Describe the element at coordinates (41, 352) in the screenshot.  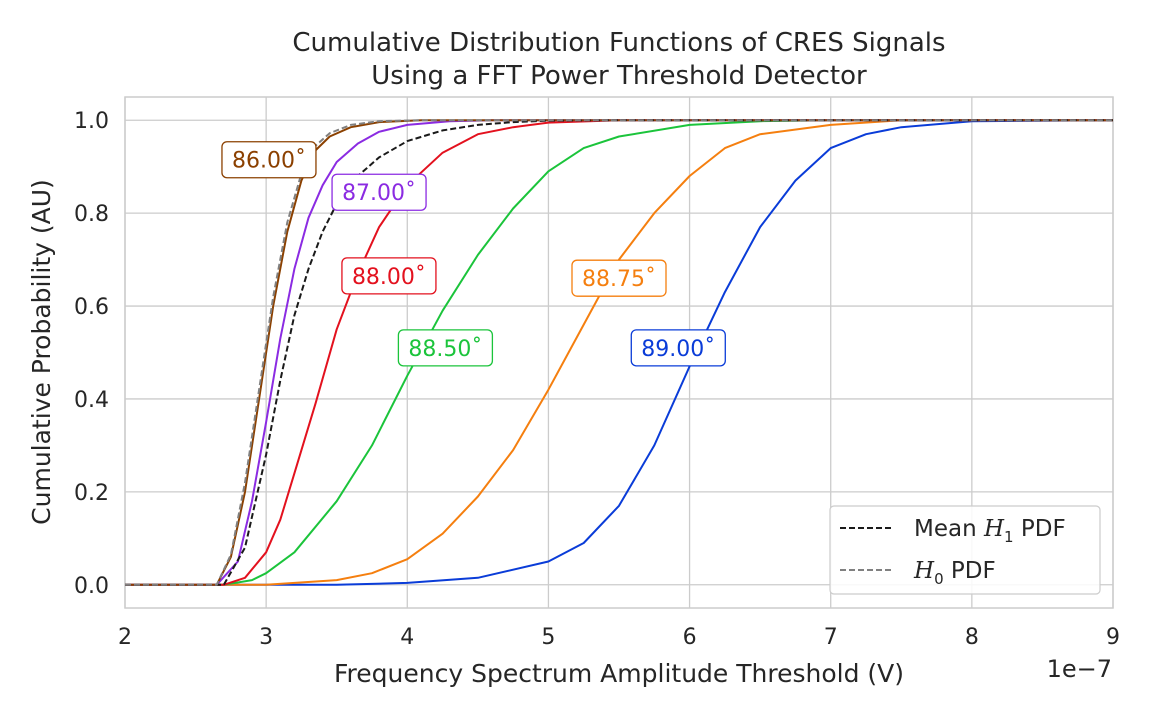
I see `y-axis-label: Cumulative Probability (AU)` at that location.